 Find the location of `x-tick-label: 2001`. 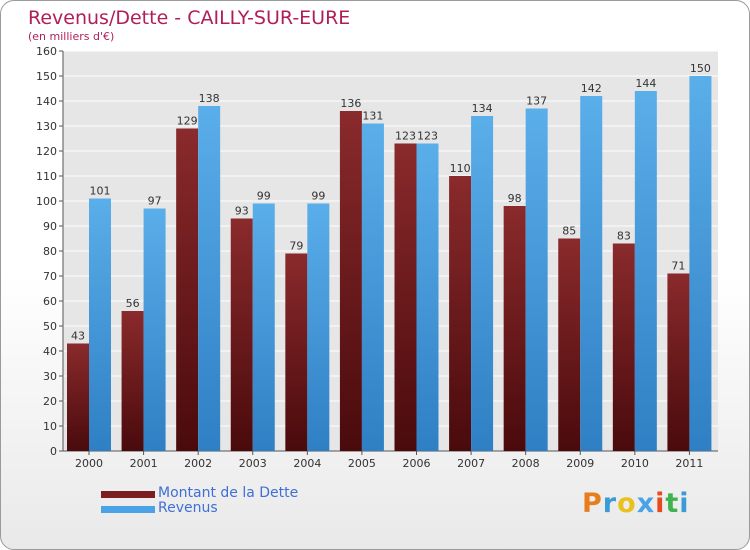

x-tick-label: 2001 is located at coordinates (144, 463).